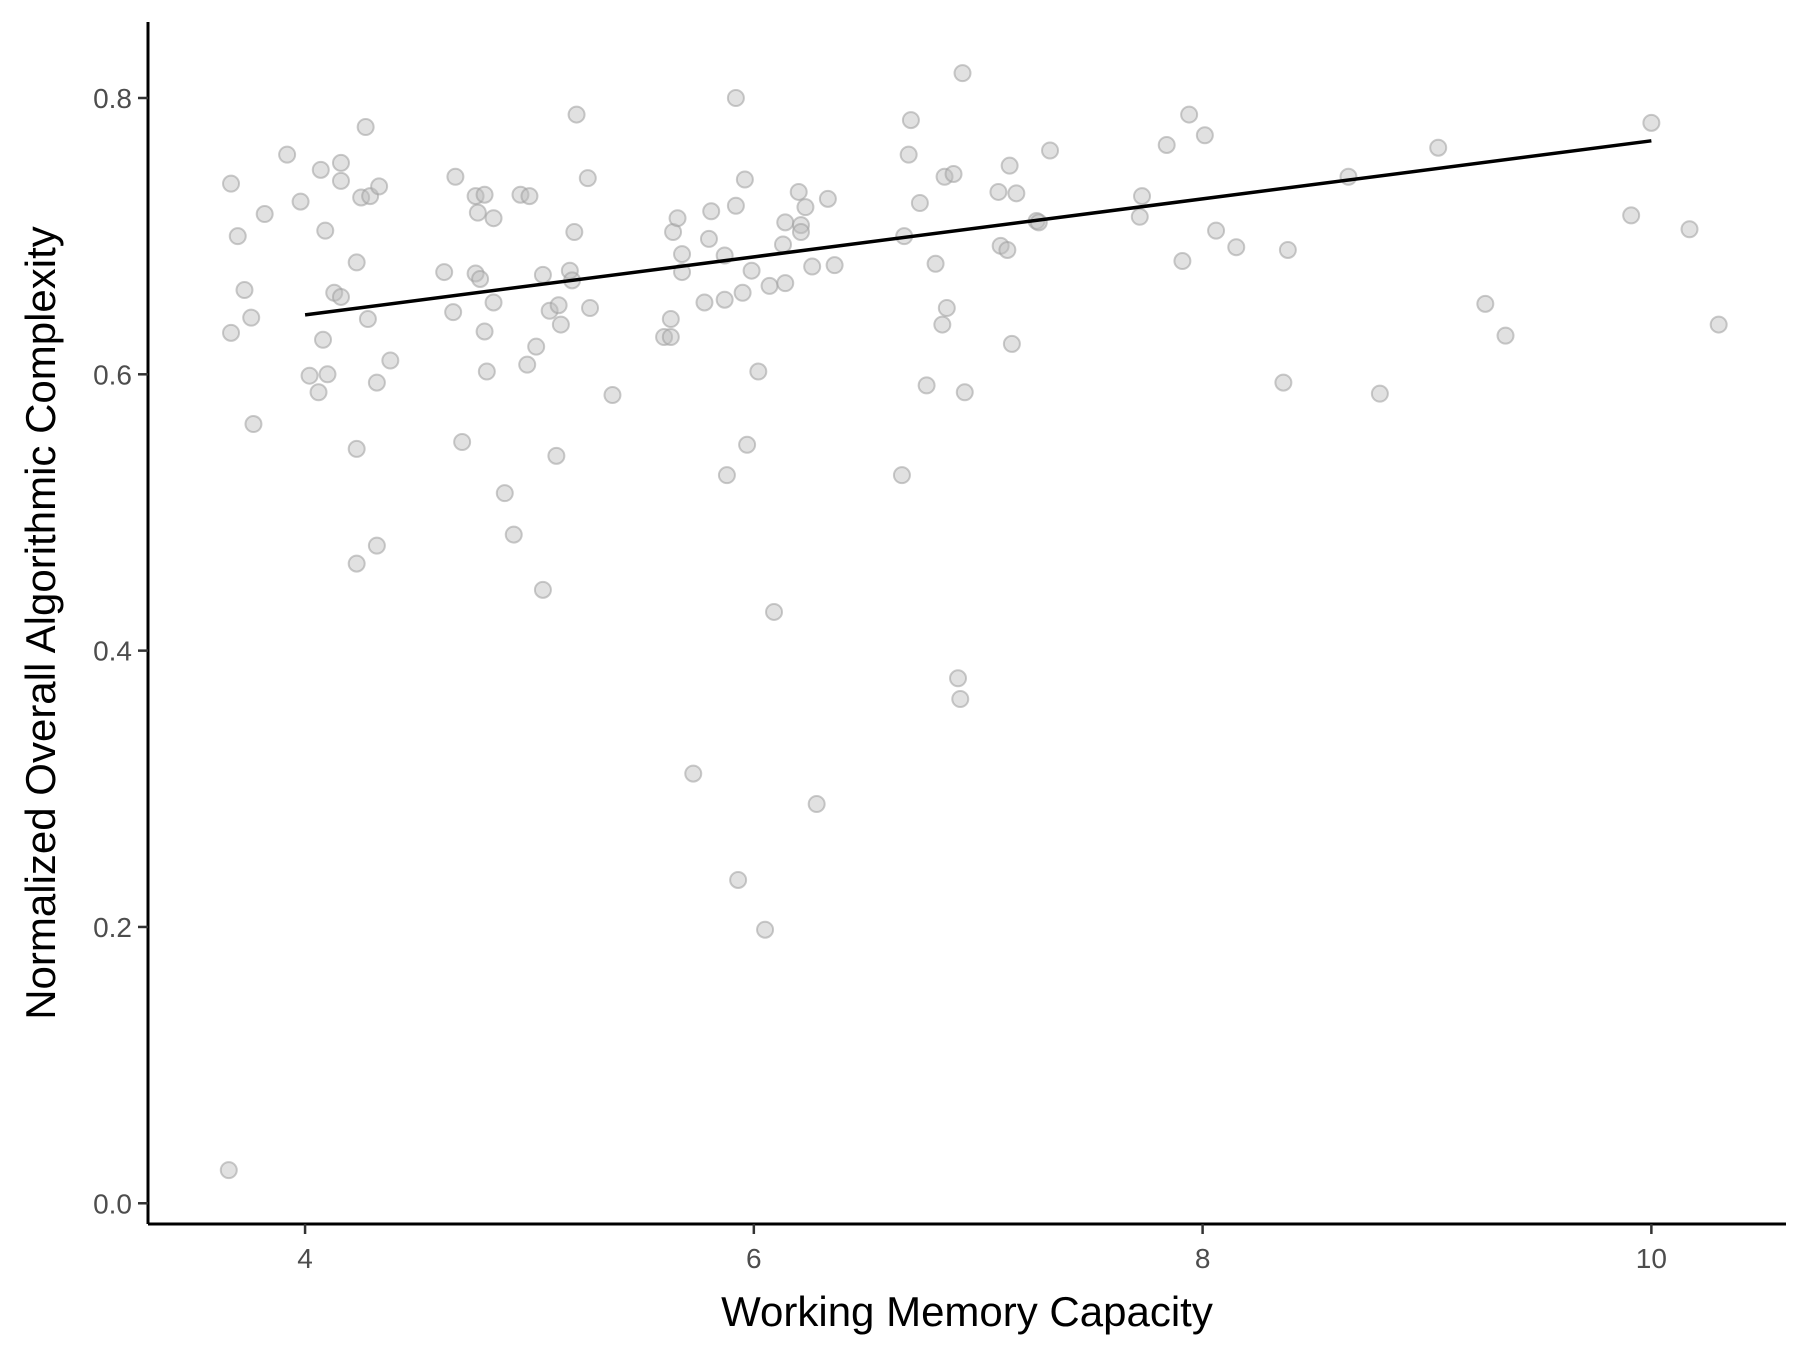  I want to click on x-ticks-layer: 4 6 8 10, so click(982, 1249).